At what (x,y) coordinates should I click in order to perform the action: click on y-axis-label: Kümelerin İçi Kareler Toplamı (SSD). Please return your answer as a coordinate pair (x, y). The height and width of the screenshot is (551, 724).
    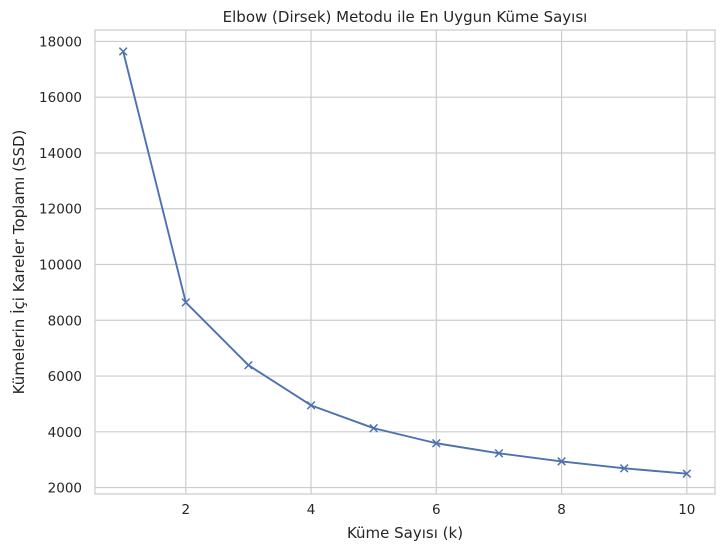
    Looking at the image, I should click on (18, 262).